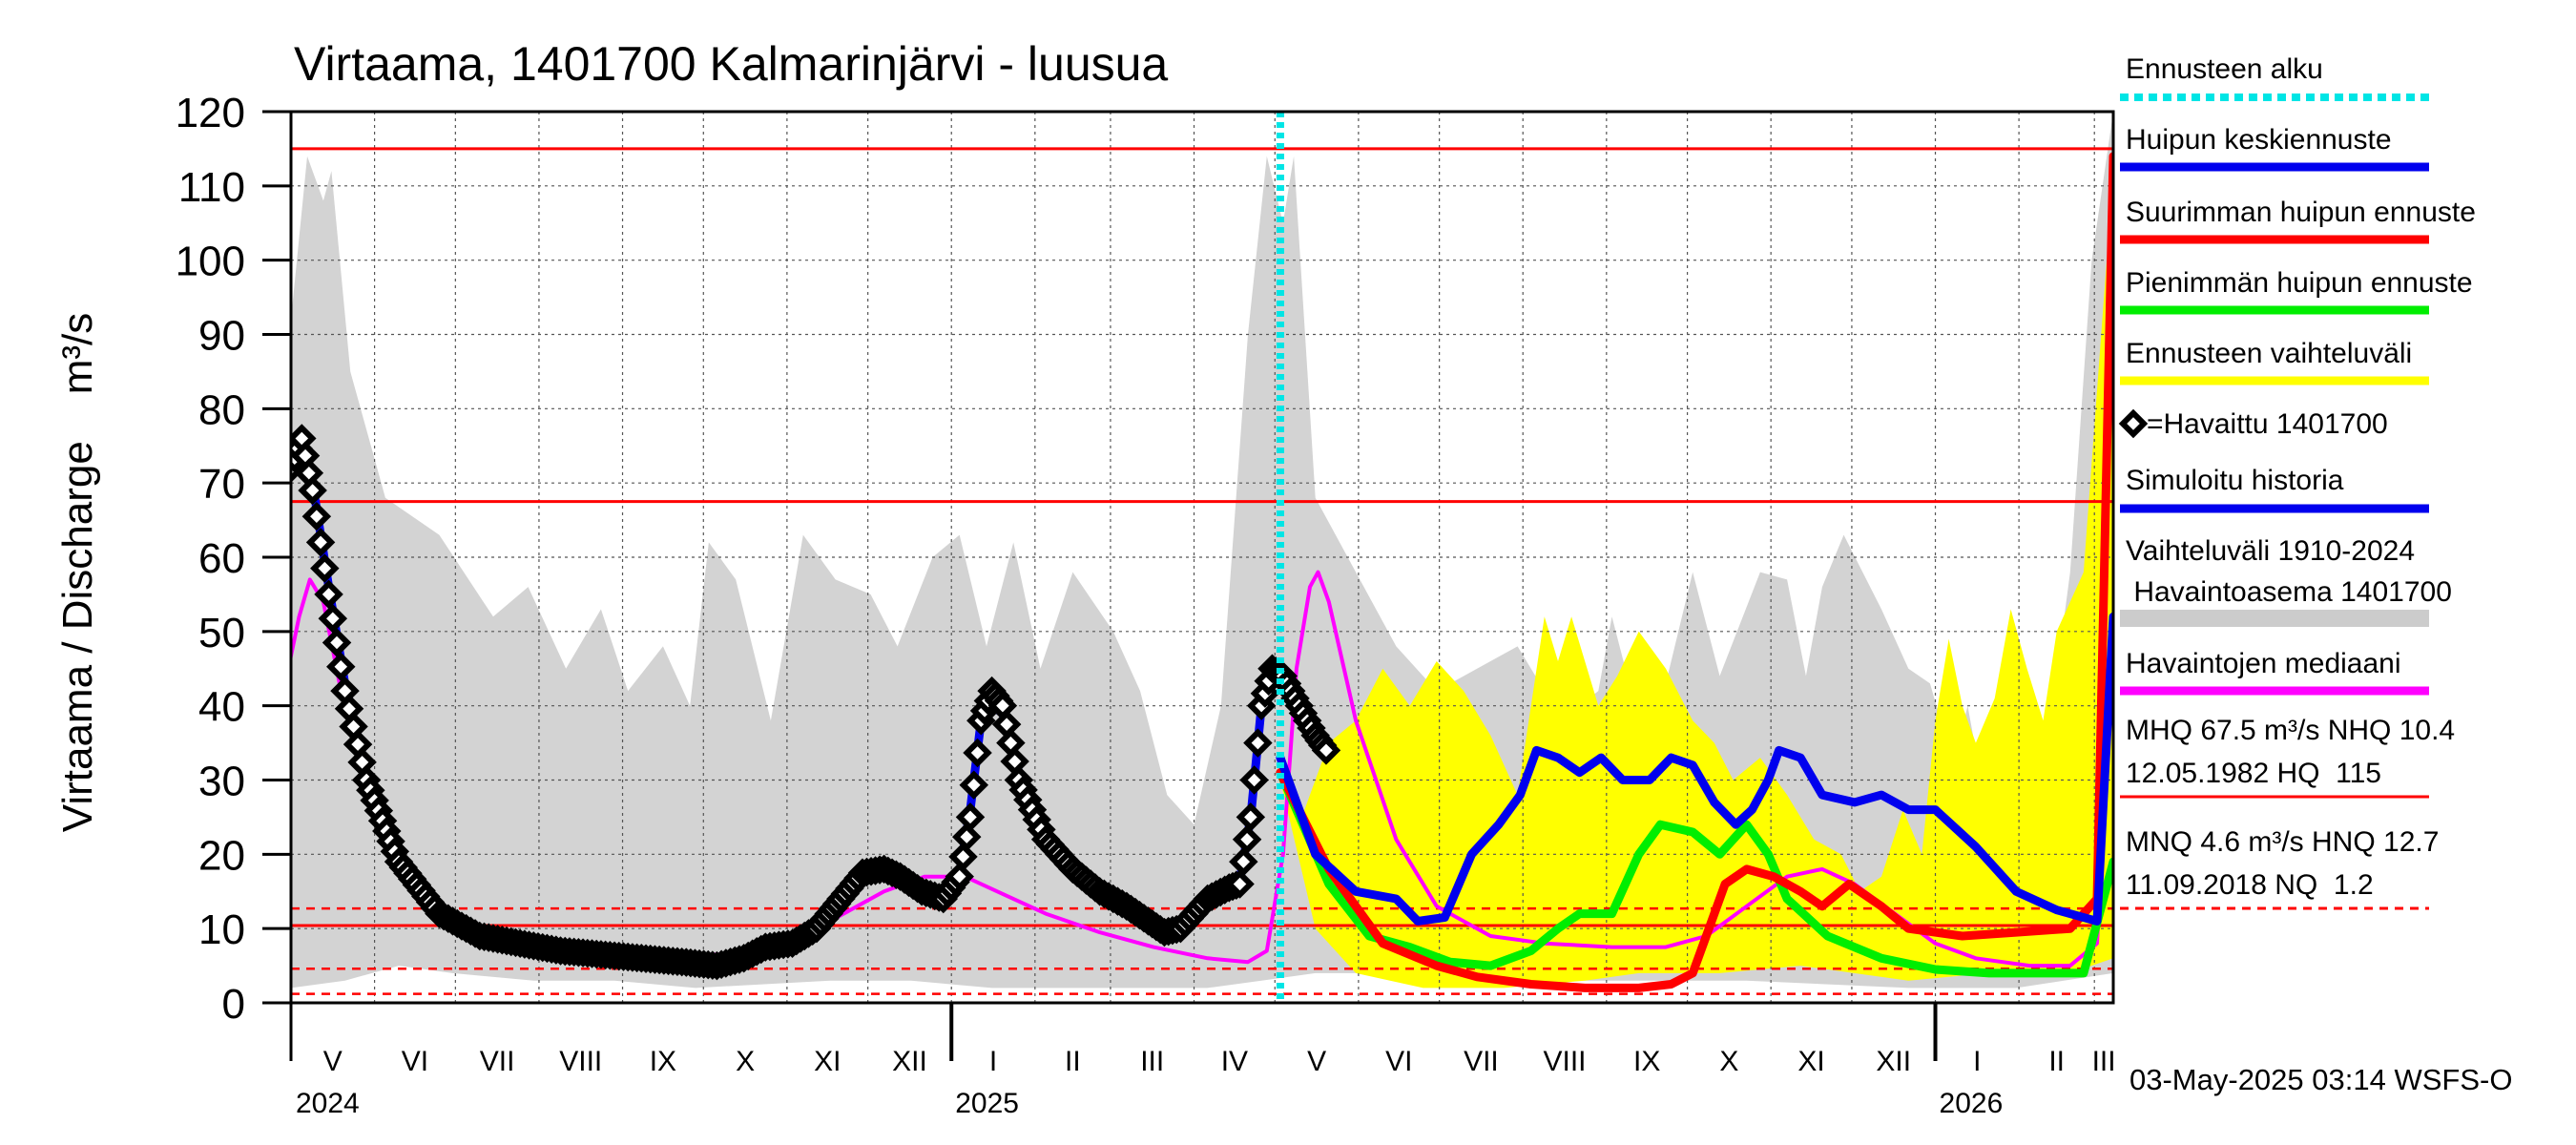 This screenshot has width=2576, height=1145. I want to click on legend-label-line2: Havaintoasema 1401700, so click(2289, 592).